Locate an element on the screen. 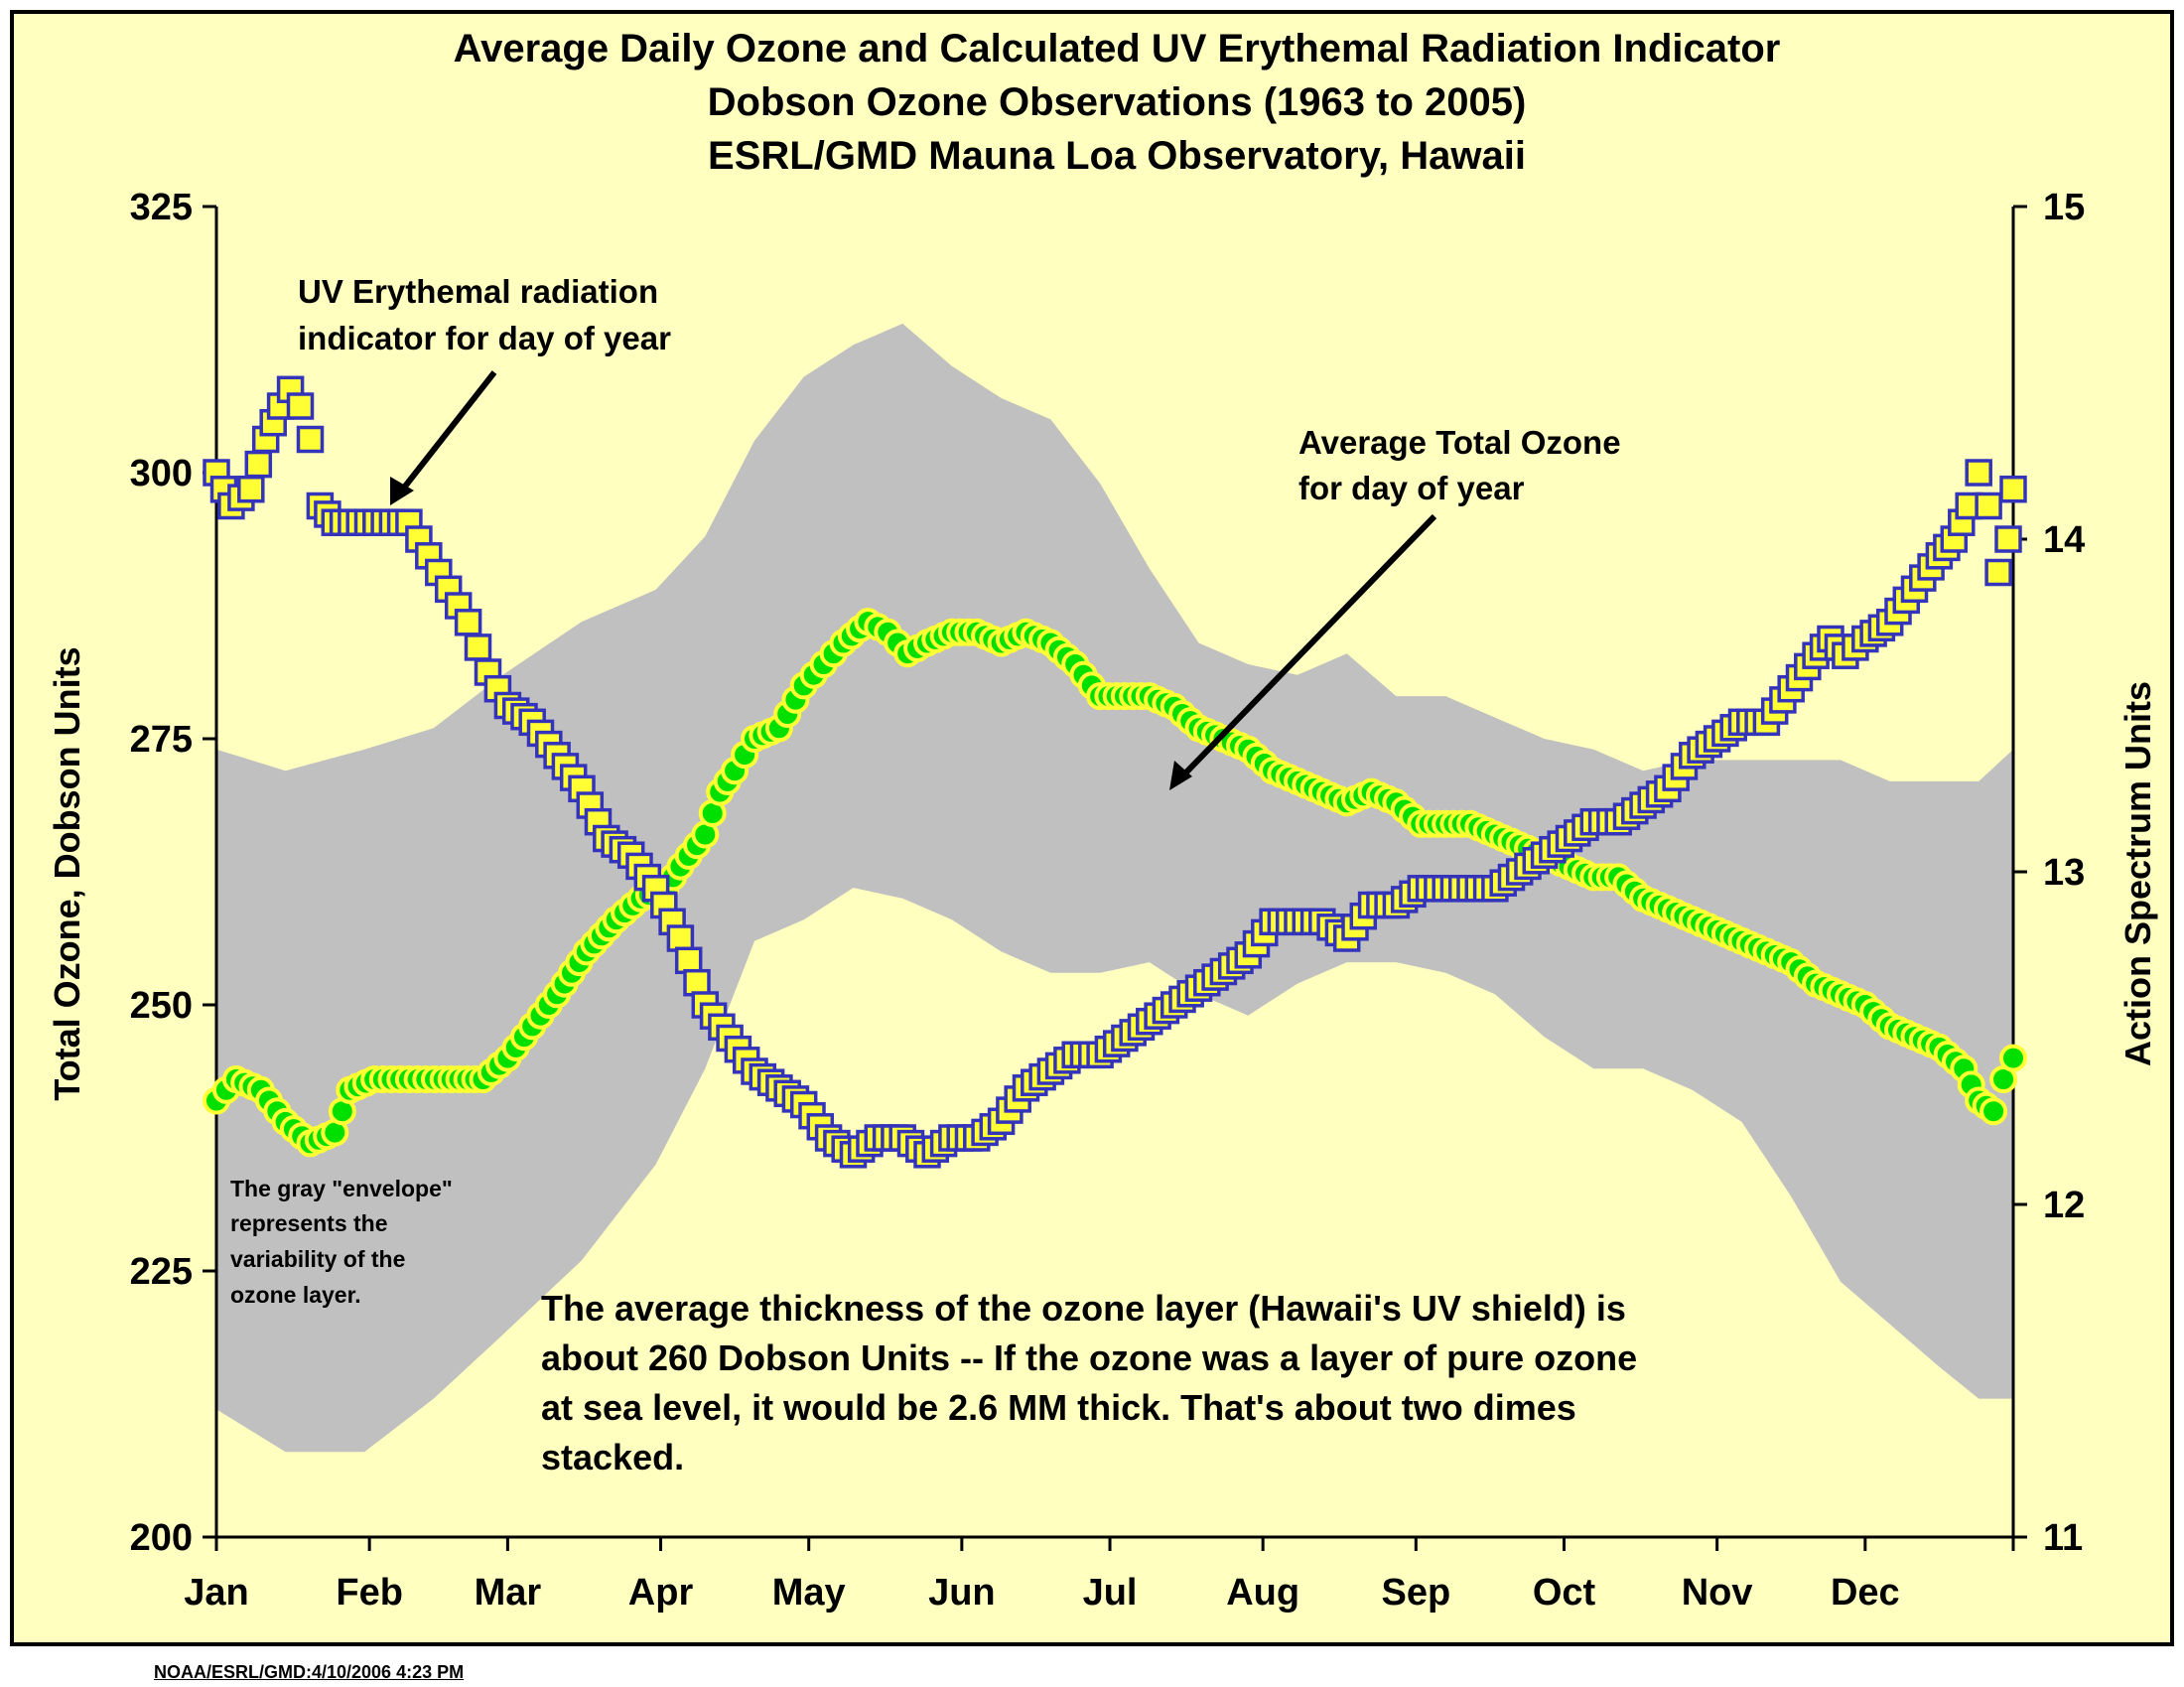 This screenshot has width=2184, height=1687. x-tick-label: Sep is located at coordinates (1415, 1593).